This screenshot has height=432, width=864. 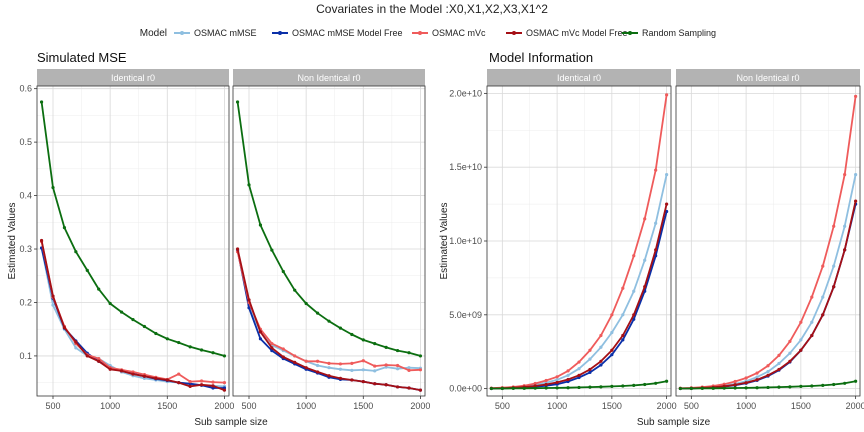 I want to click on legend-marker-osmac-mvc, so click(x=420, y=33).